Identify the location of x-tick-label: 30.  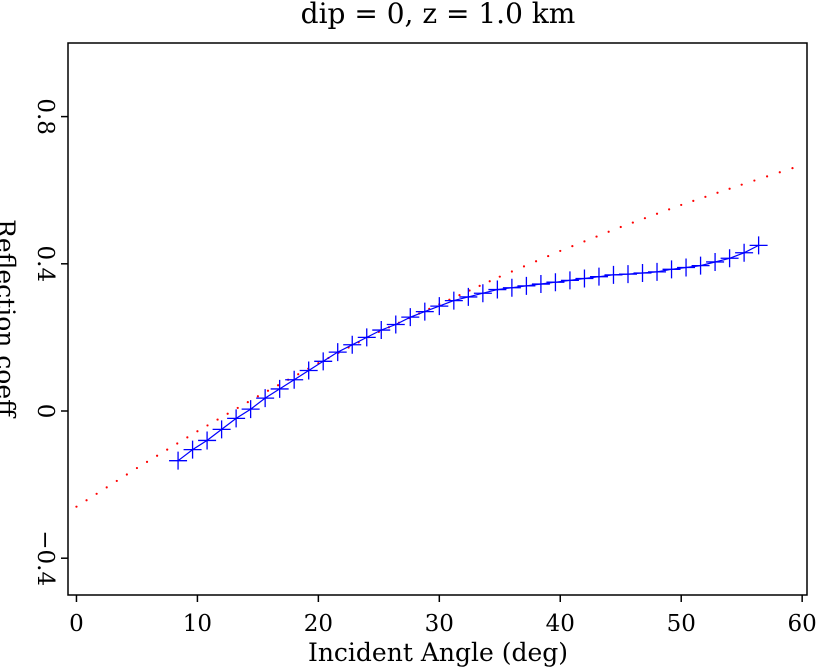
(439, 624).